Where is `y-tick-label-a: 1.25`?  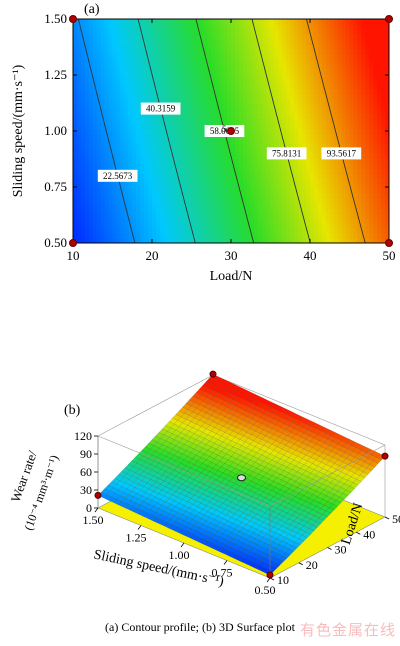 y-tick-label-a: 1.25 is located at coordinates (55, 74).